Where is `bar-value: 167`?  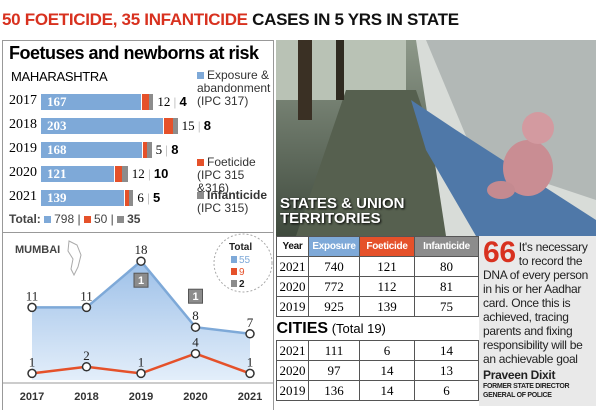 bar-value: 167 is located at coordinates (57, 101).